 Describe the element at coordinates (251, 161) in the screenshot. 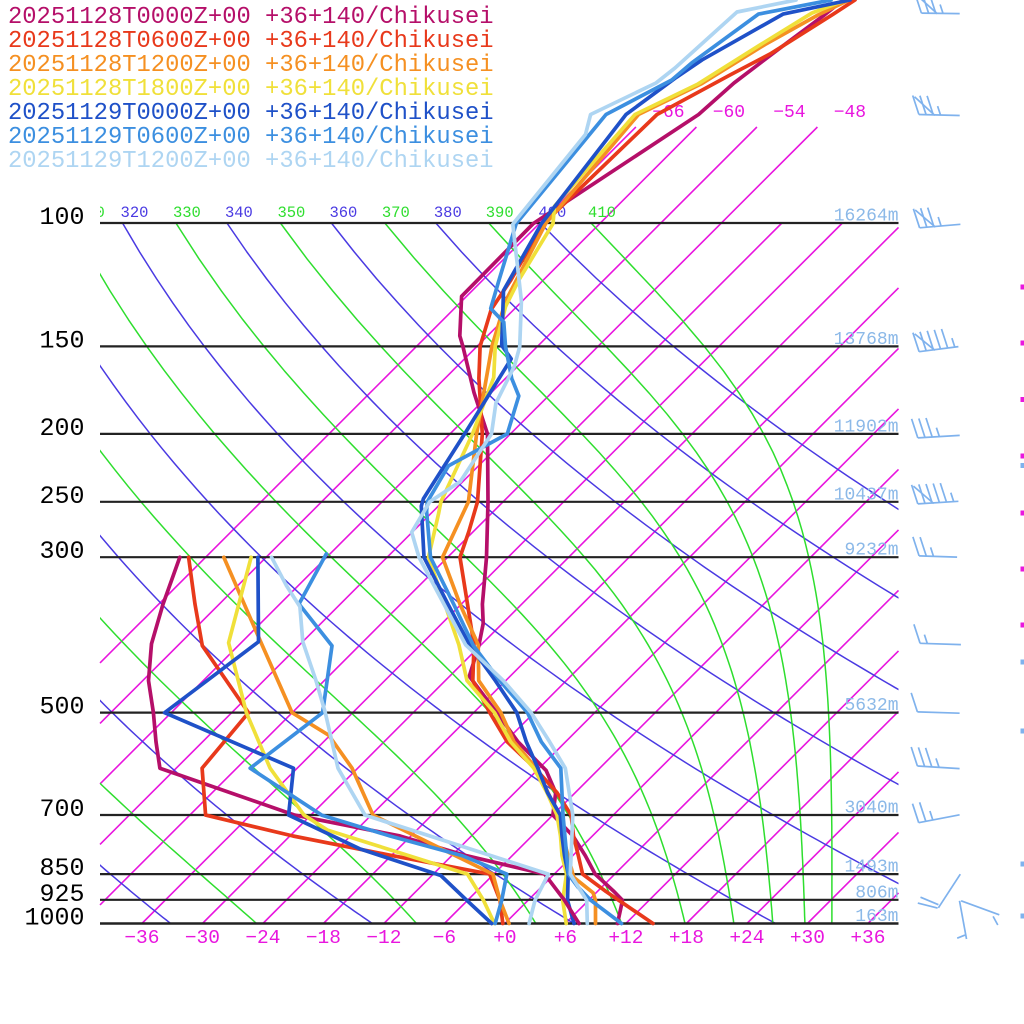

I see `svg-text:20251129T1200Z+00 +36+140/Chik: 20251129T1200Z+00 +36+140/Chikusei` at that location.